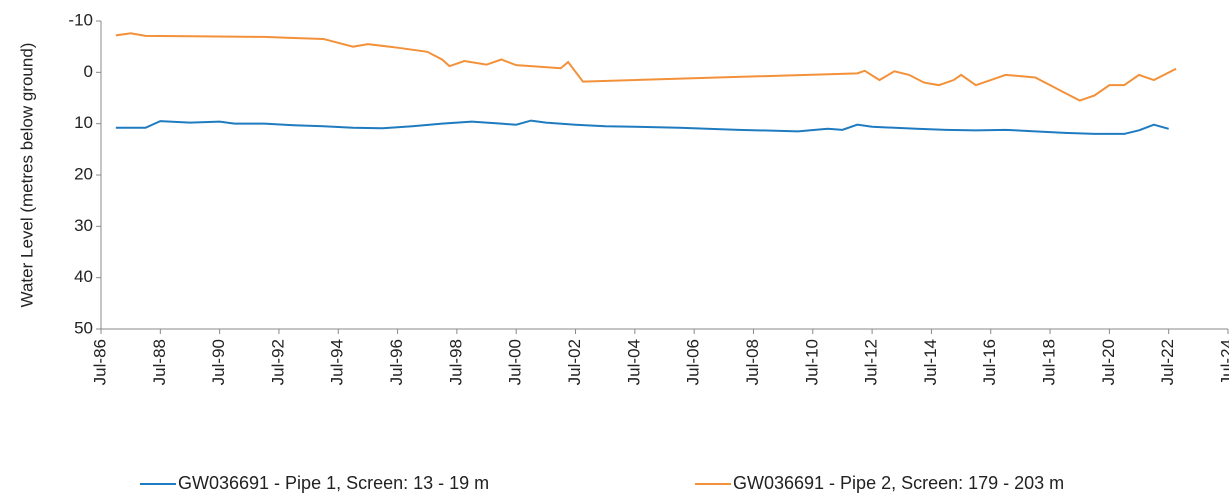 This screenshot has width=1229, height=497. I want to click on y-tick-label: 40, so click(83, 276).